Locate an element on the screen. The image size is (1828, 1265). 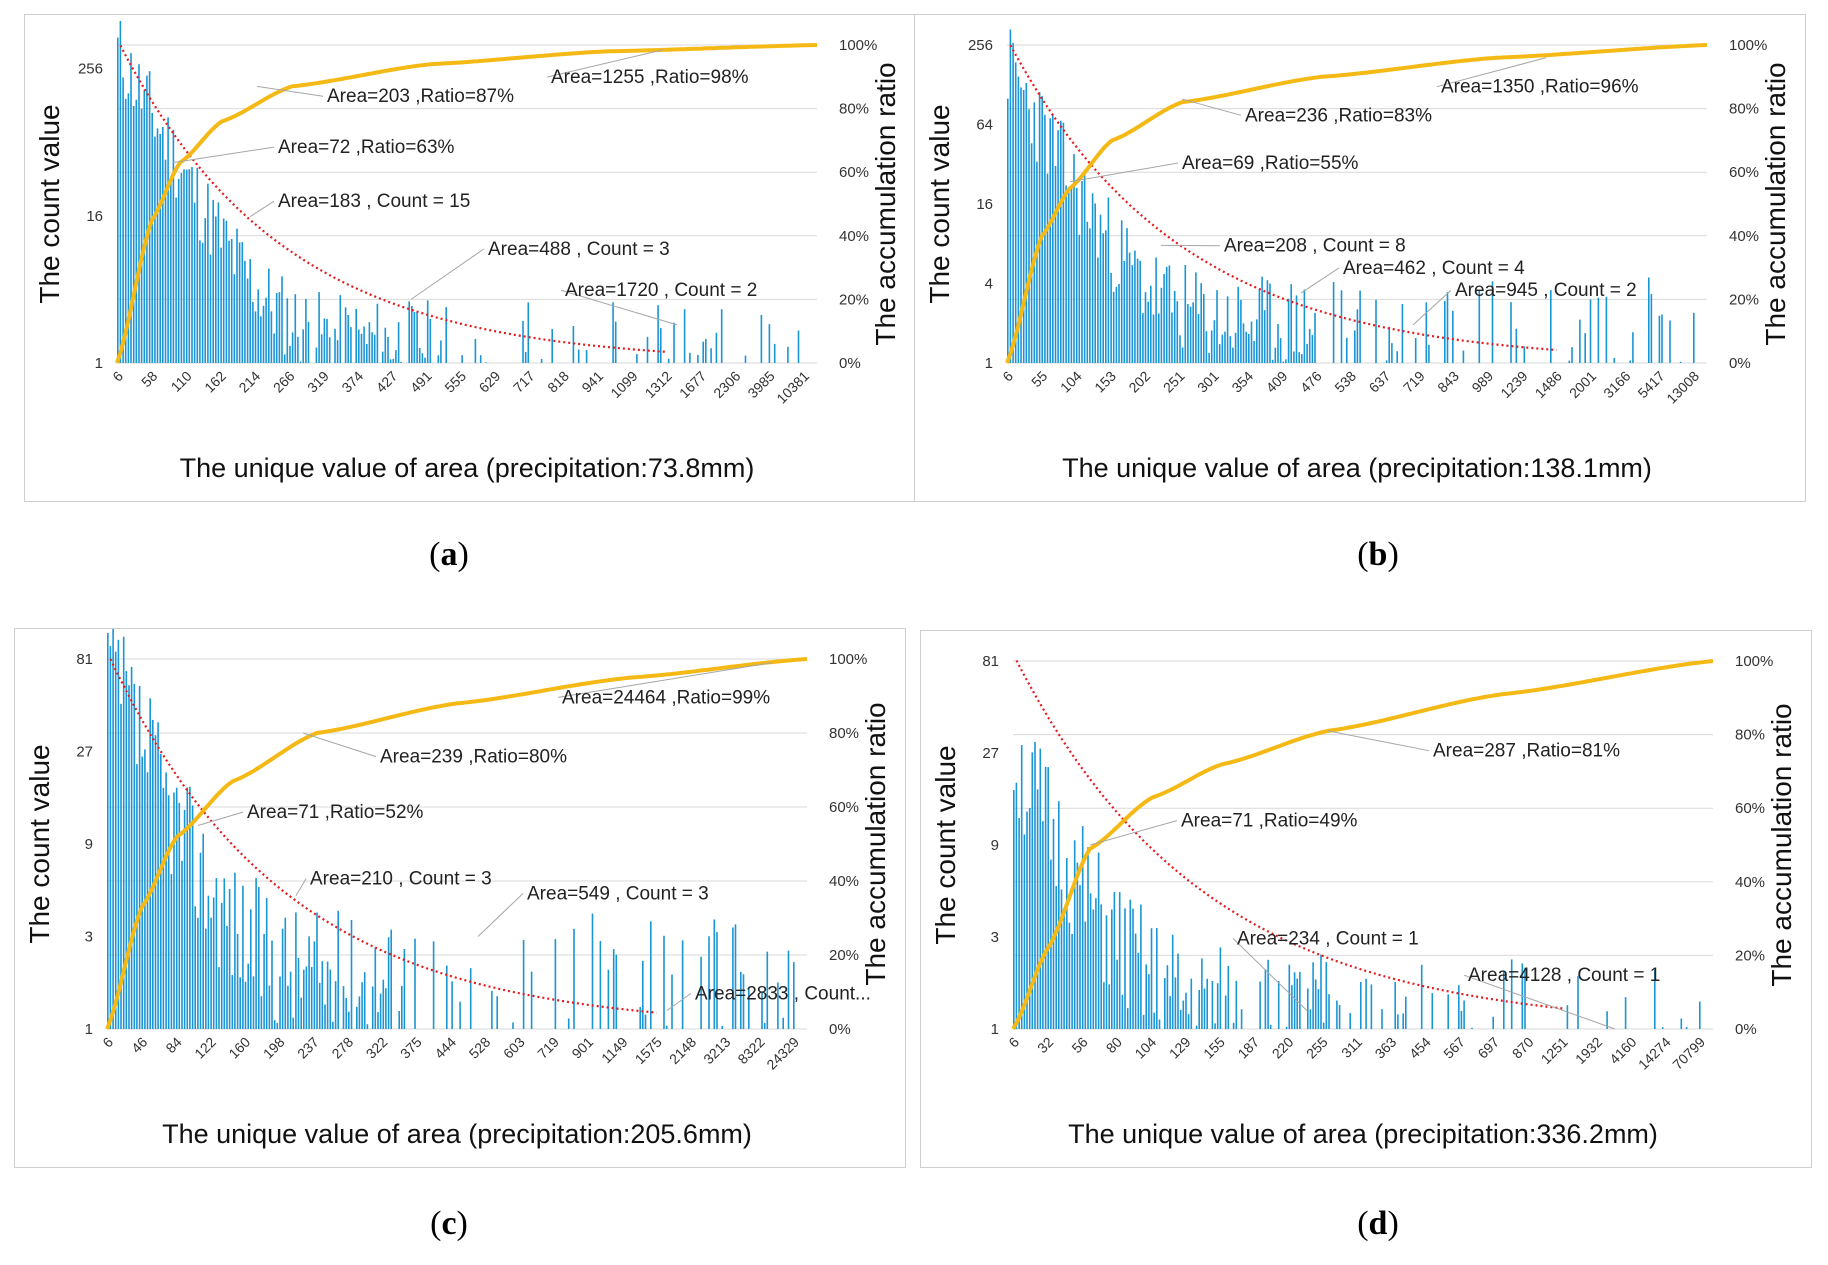
x-tick-label: 843 is located at coordinates (1448, 382).